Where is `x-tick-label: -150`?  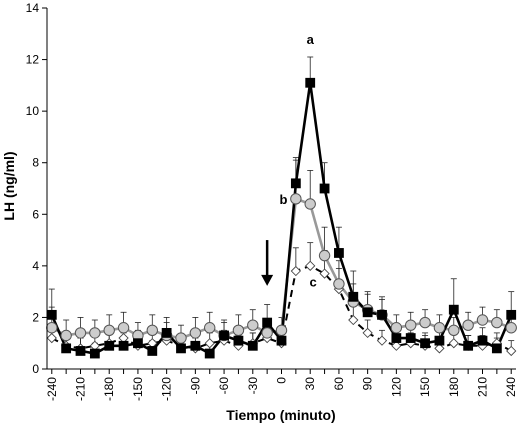 x-tick-label: -150 is located at coordinates (138, 389).